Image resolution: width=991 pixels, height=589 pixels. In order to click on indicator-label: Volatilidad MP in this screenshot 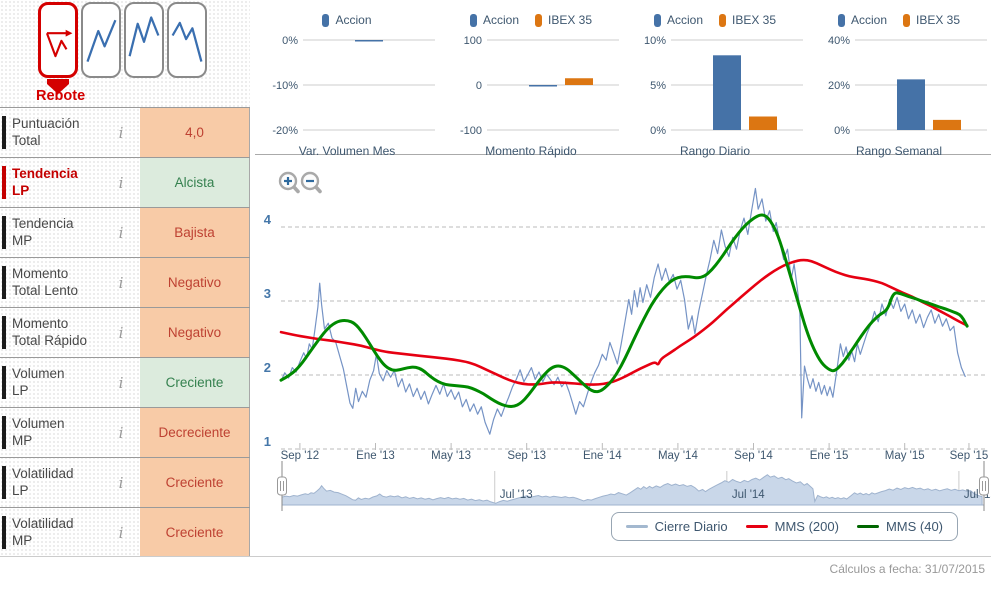, I will do `click(43, 532)`.